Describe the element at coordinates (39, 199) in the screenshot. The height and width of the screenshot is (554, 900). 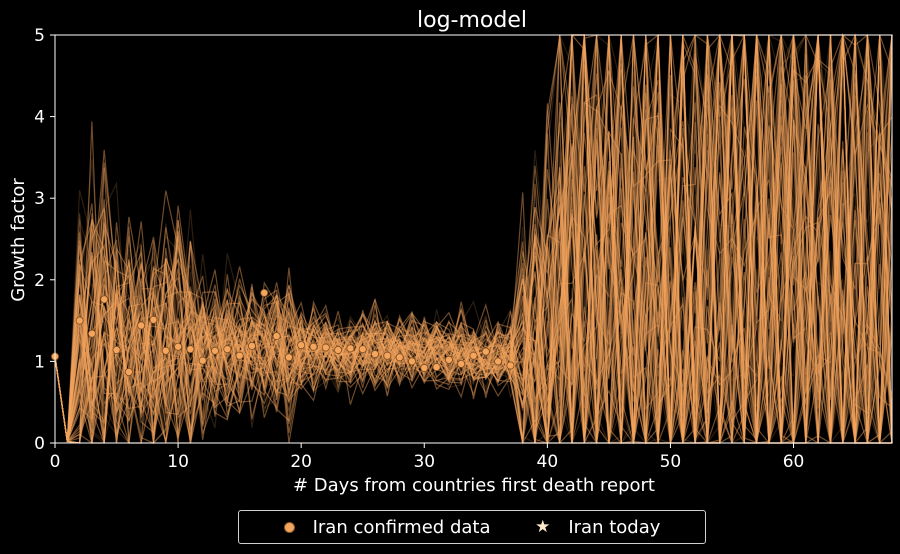
I see `y-tick-label: 3` at that location.